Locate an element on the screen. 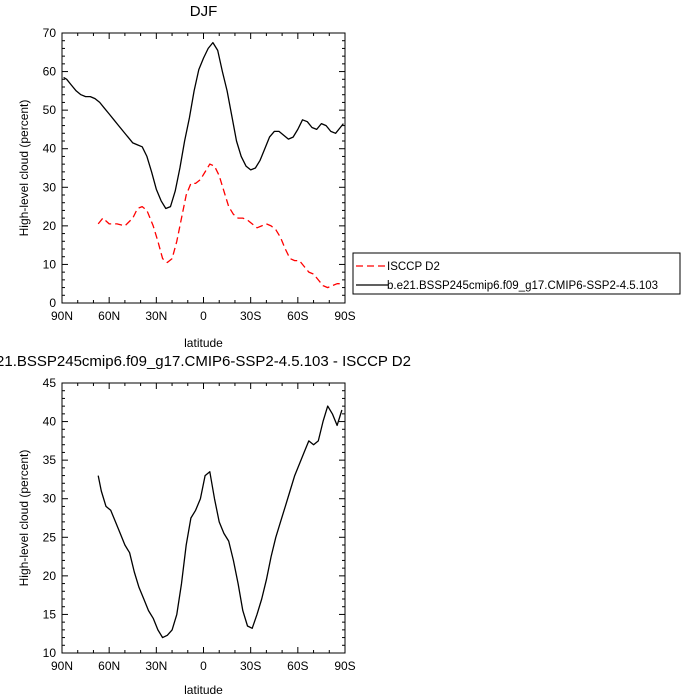  legend-box is located at coordinates (516, 273).